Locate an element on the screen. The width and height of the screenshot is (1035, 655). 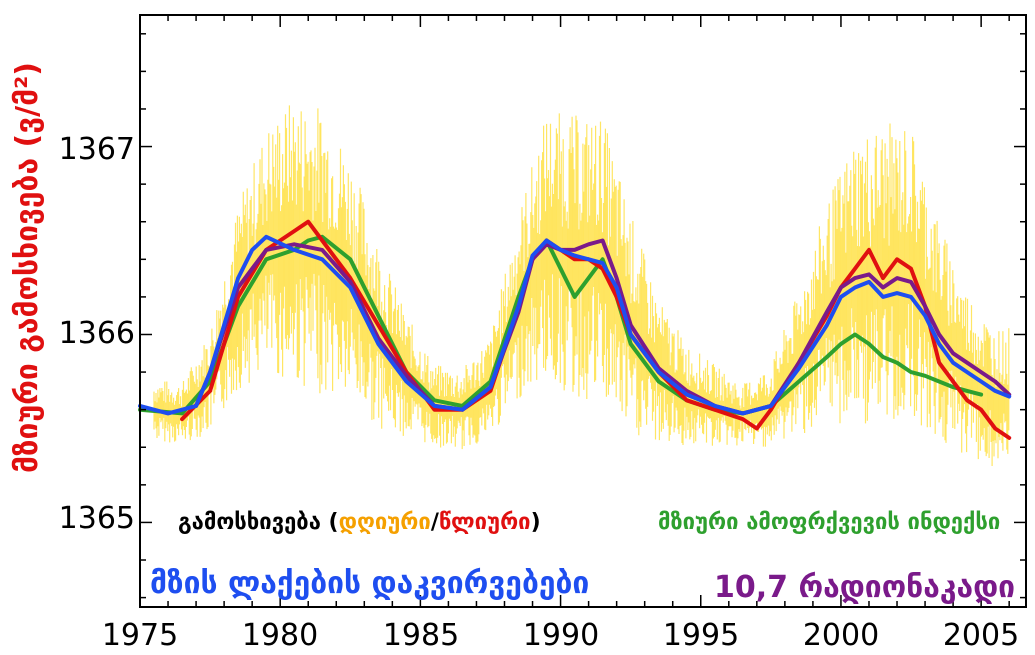
legend-daily: დღიური is located at coordinates (384, 522).